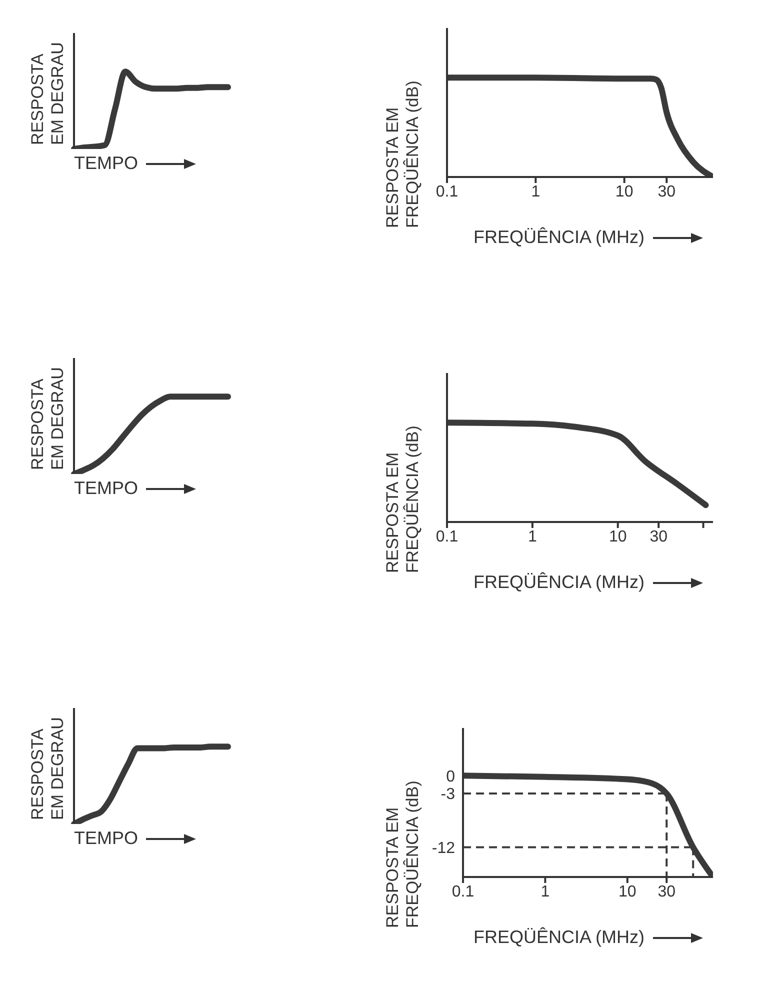 The width and height of the screenshot is (764, 991). I want to click on y-tick-label: 0, so click(451, 777).